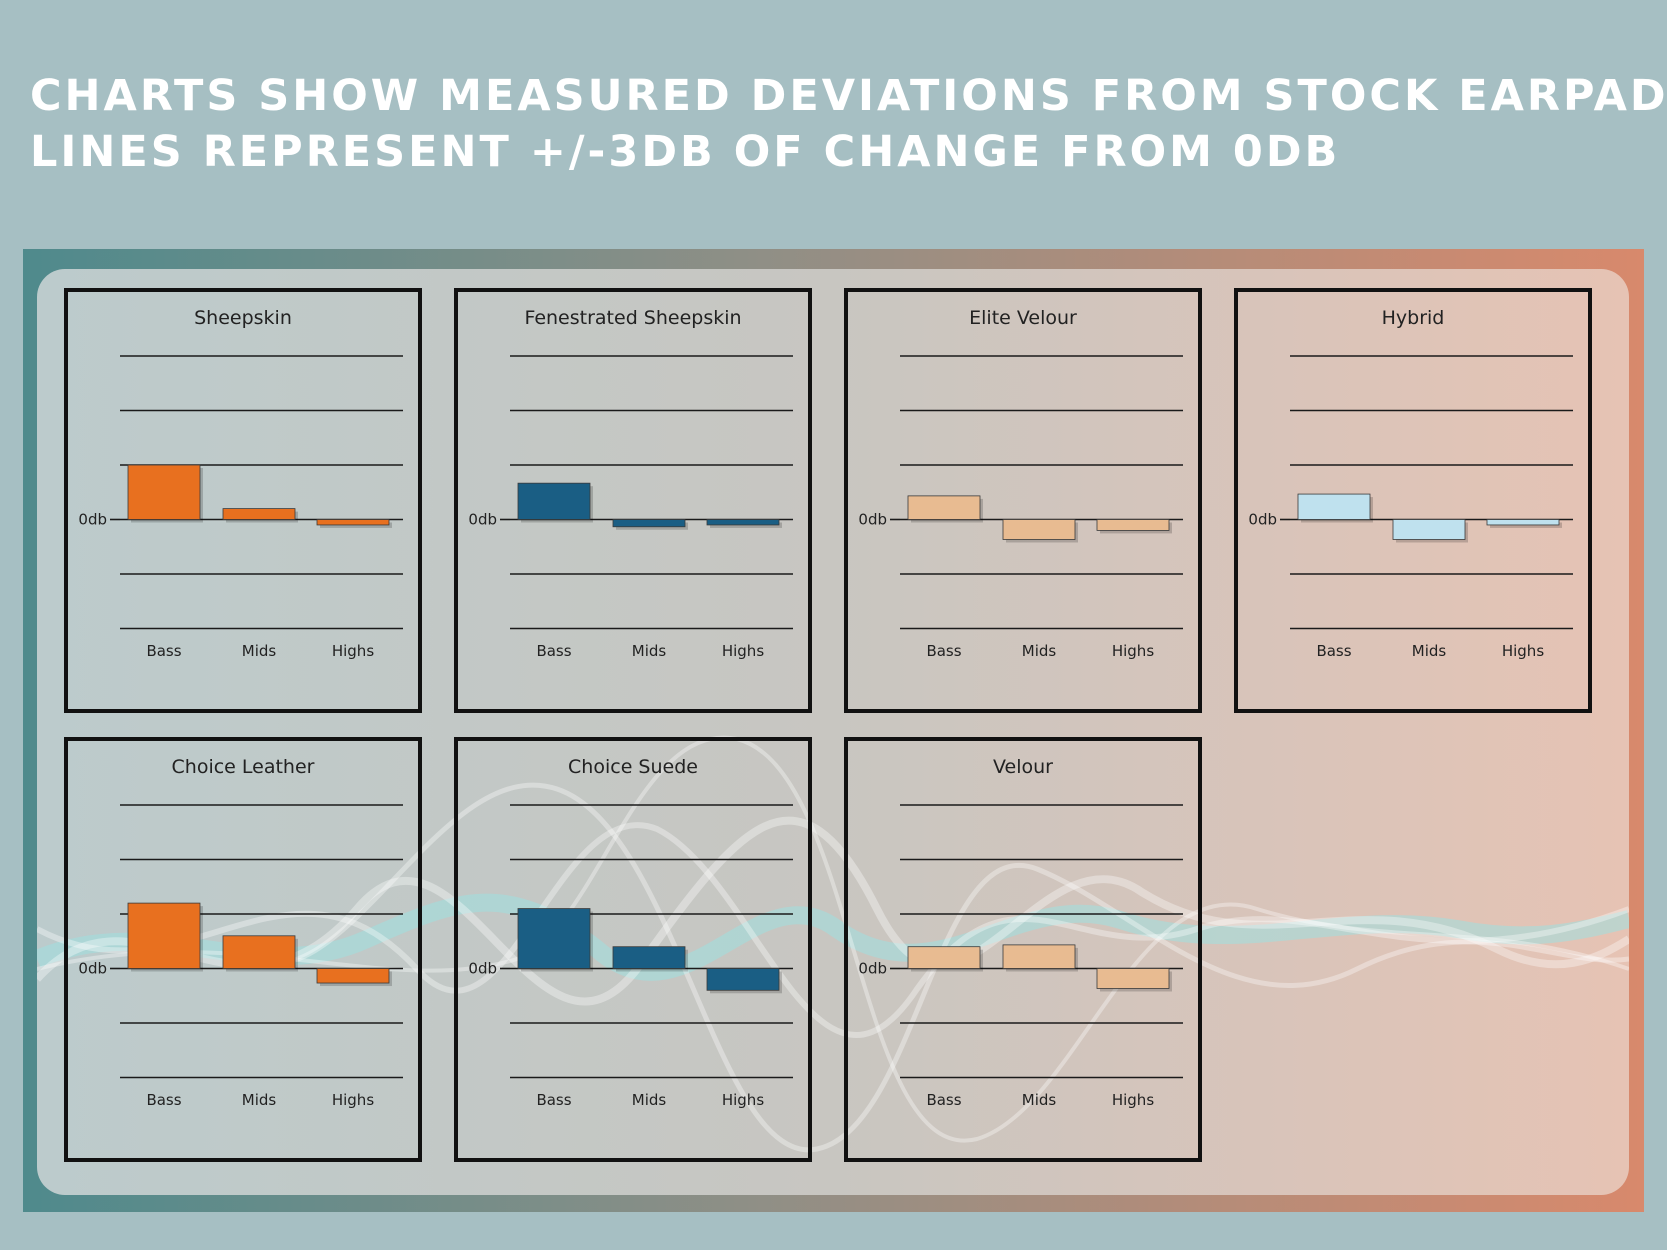  Describe the element at coordinates (240, 932) in the screenshot. I see `bar-chart: Choice Leather 0db Bass Mids Highs` at that location.